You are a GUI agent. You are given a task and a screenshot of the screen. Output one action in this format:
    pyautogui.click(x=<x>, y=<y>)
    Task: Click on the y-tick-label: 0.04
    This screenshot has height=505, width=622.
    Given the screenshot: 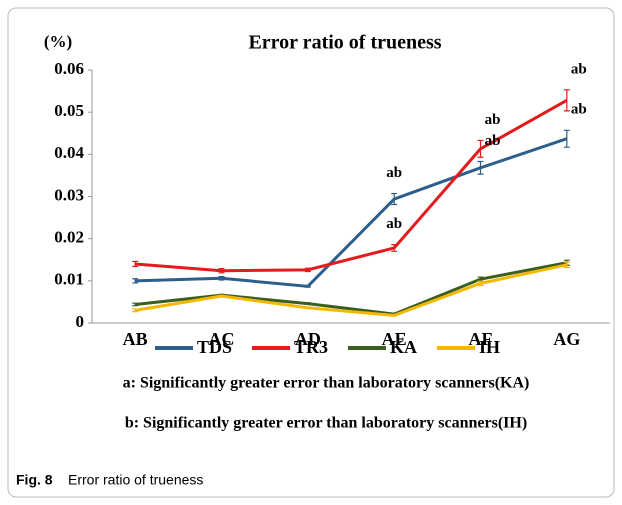 What is the action you would take?
    pyautogui.click(x=69, y=152)
    